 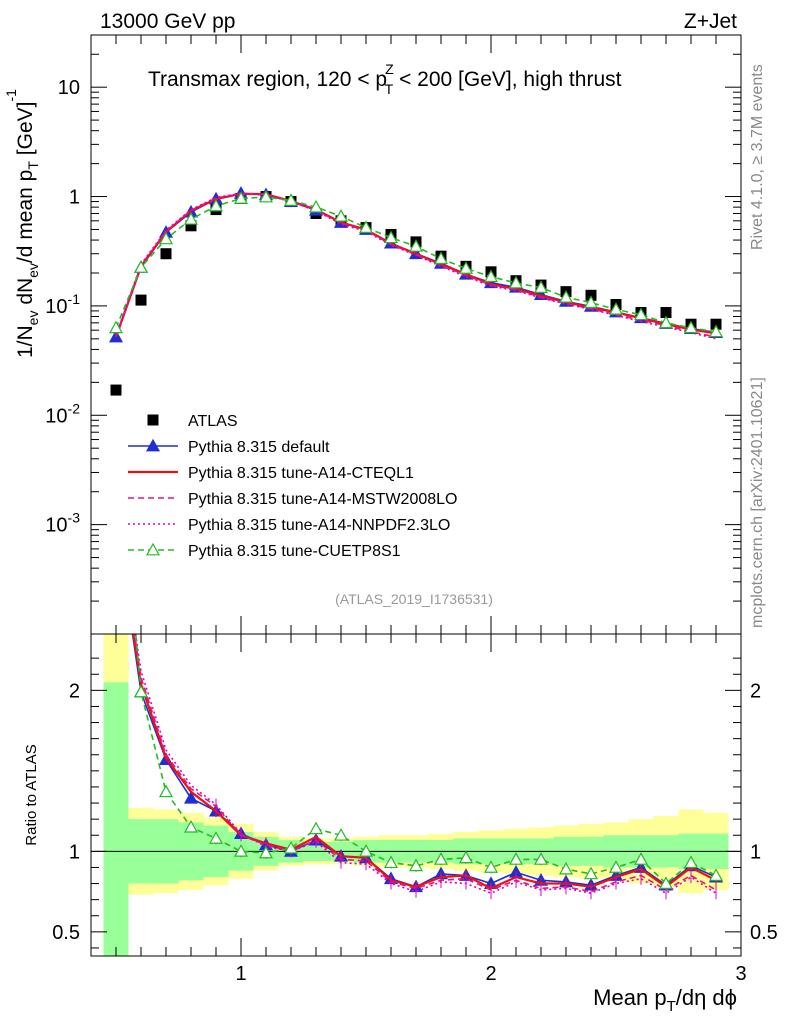 What do you see at coordinates (322, 499) in the screenshot?
I see `legend-label: Pythia 8.315 tune-A14-MSTW2008LO` at bounding box center [322, 499].